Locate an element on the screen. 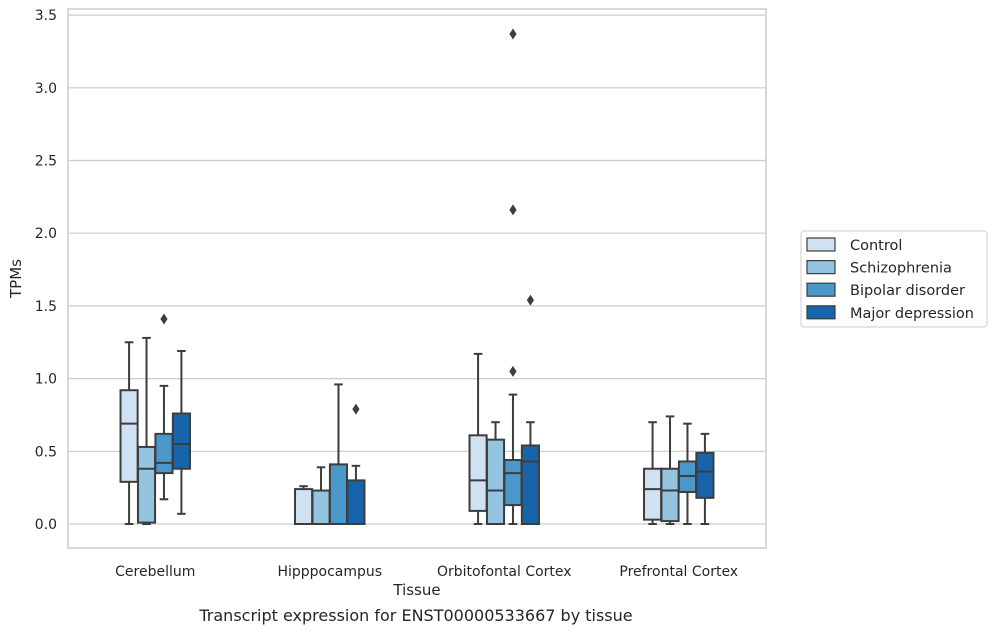  y-axis-label: TPMs is located at coordinates (16, 279).